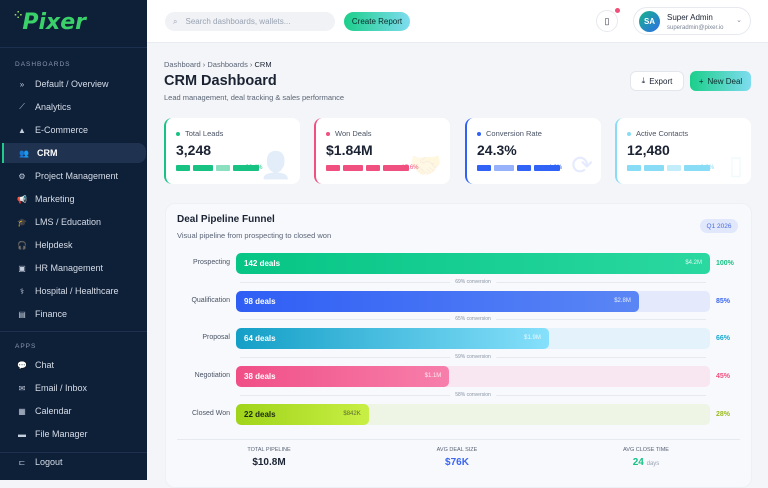  I want to click on stat-avg-close-time: AVG CLOSE TIME 24 days, so click(646, 457).